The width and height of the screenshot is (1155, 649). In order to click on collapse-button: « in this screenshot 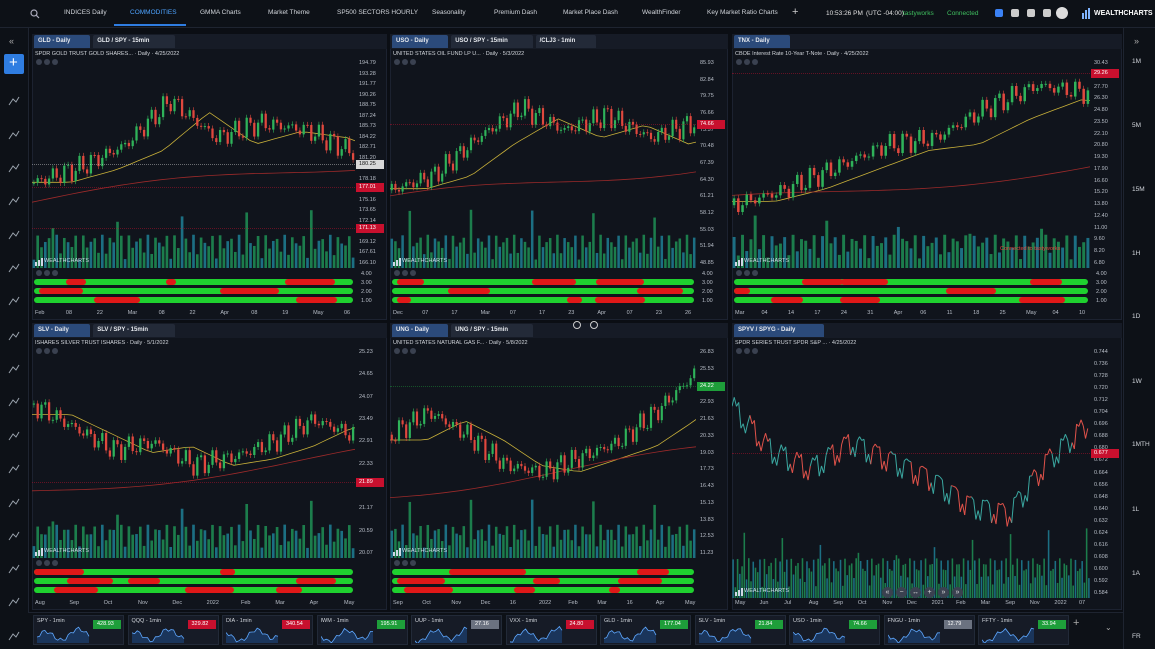, I will do `click(12, 41)`.